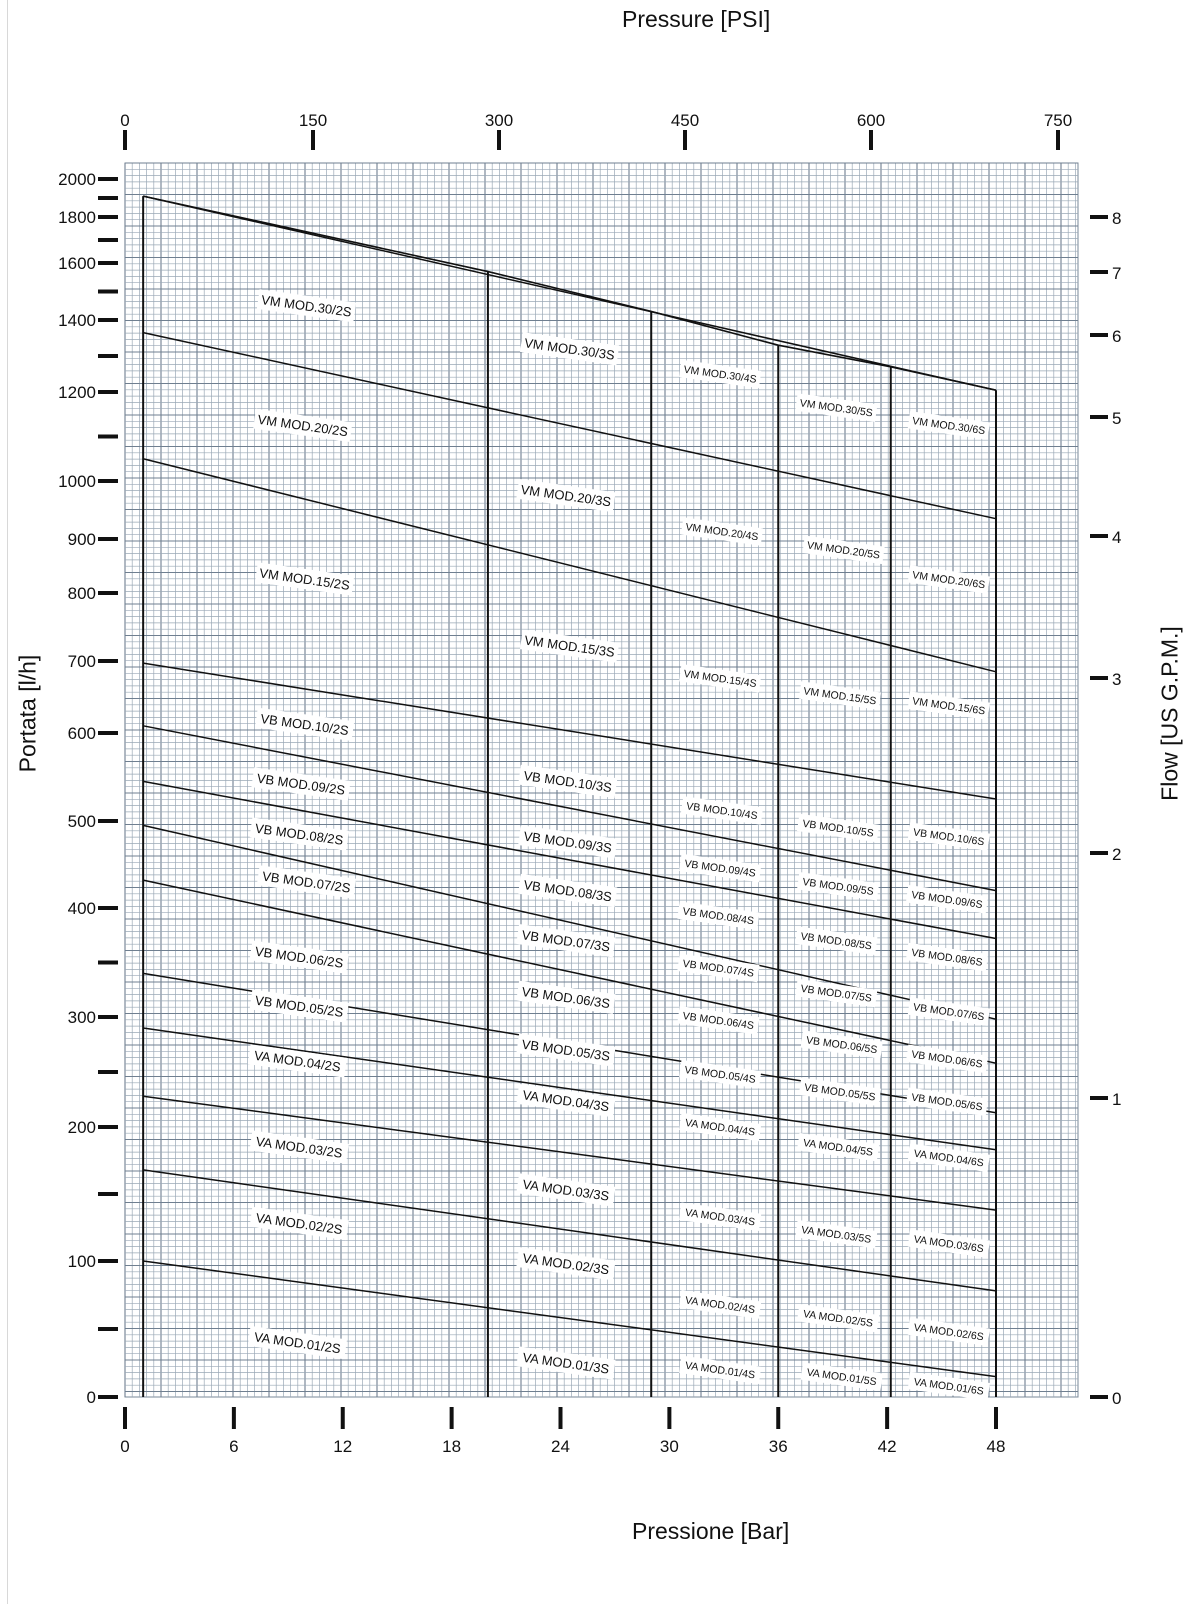 Image resolution: width=1187 pixels, height=1604 pixels. I want to click on bar-tick-label: 24, so click(560, 1446).